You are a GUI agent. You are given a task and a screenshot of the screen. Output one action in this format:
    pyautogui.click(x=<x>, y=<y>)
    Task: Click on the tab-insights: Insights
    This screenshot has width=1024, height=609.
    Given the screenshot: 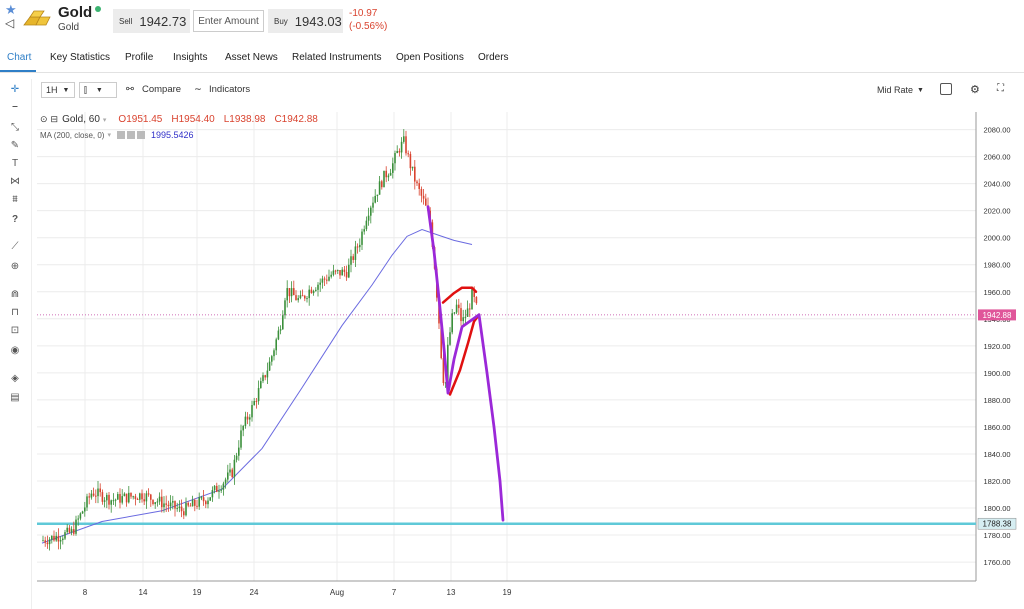 What is the action you would take?
    pyautogui.click(x=190, y=57)
    